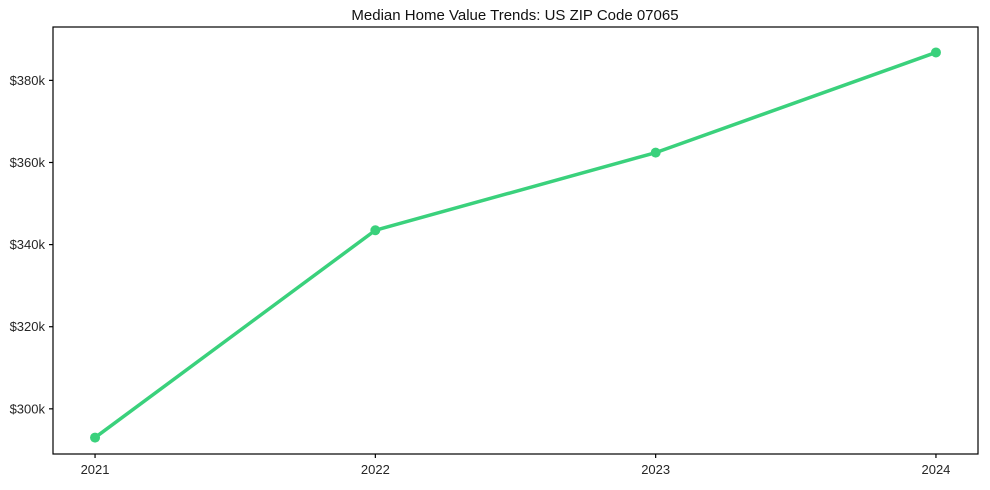 This screenshot has width=990, height=490. What do you see at coordinates (28, 244) in the screenshot?
I see `y-tick-label: $340k` at bounding box center [28, 244].